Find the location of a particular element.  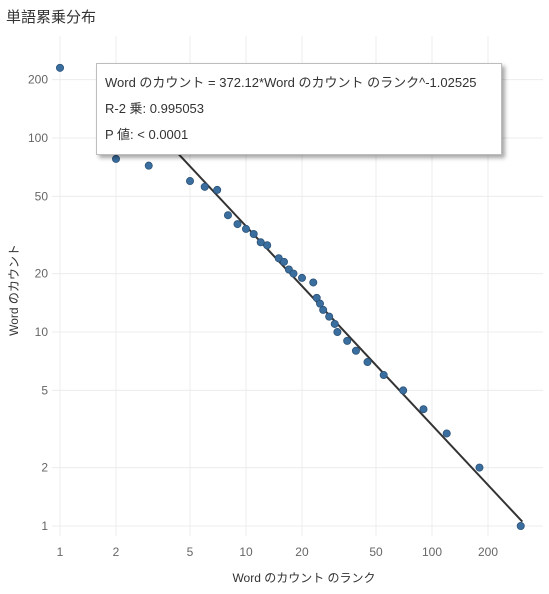

y-tick-label: 10 is located at coordinates (42, 332).